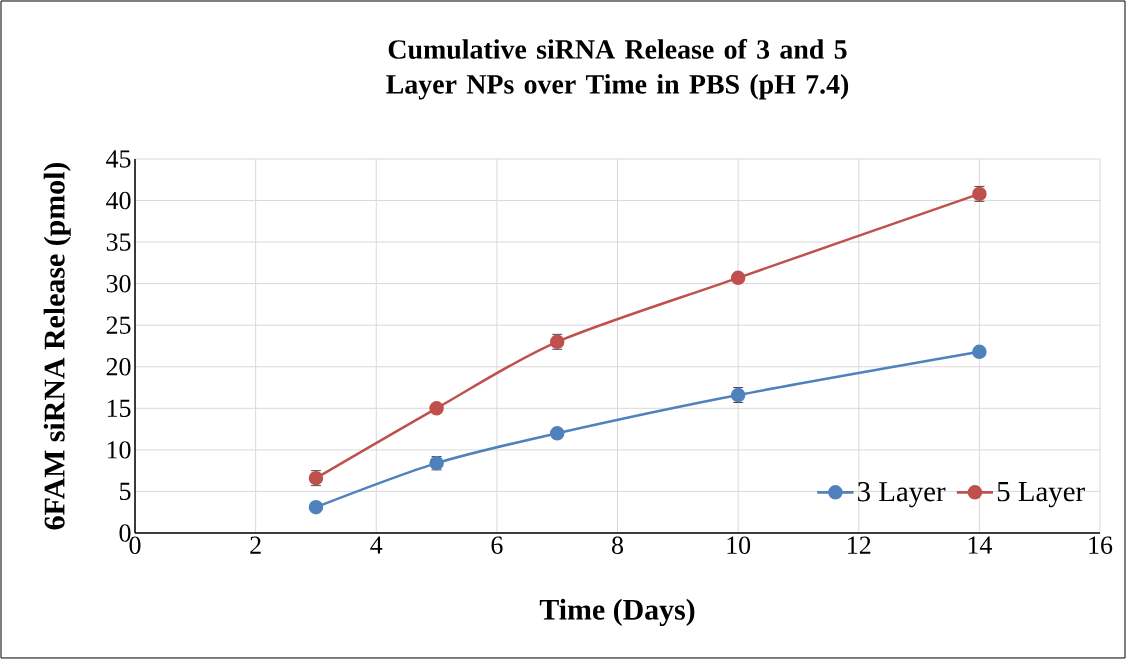 This screenshot has height=659, width=1128. Describe the element at coordinates (125, 533) in the screenshot. I see `y-tick-label: 0` at that location.